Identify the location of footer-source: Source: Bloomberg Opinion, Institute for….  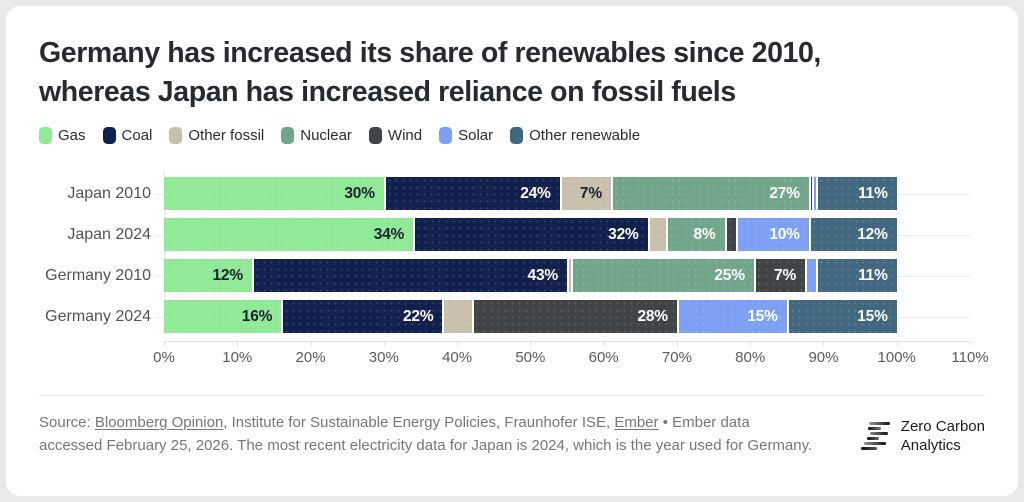
(426, 434).